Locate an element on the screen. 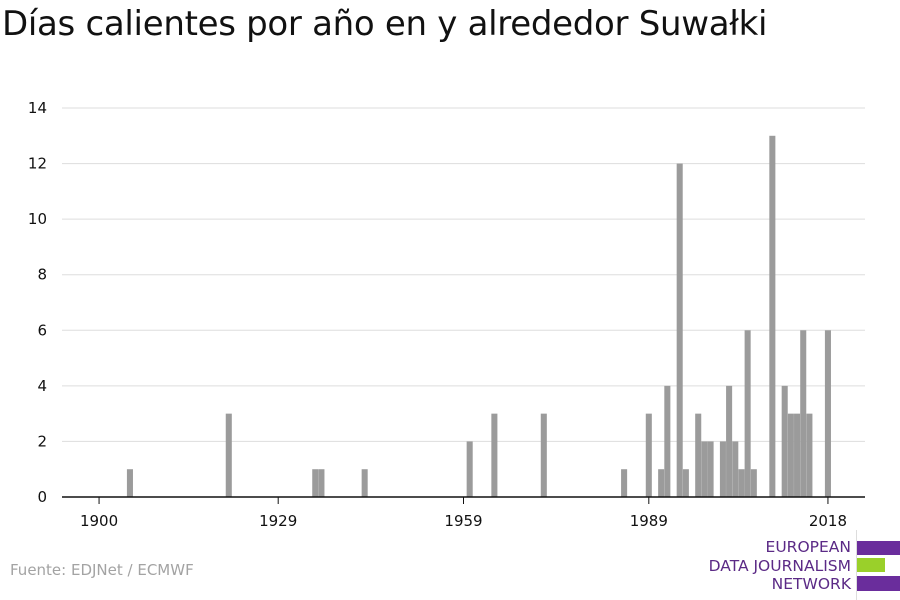 This screenshot has height=600, width=900. y-tick-label: 12 is located at coordinates (37, 164).